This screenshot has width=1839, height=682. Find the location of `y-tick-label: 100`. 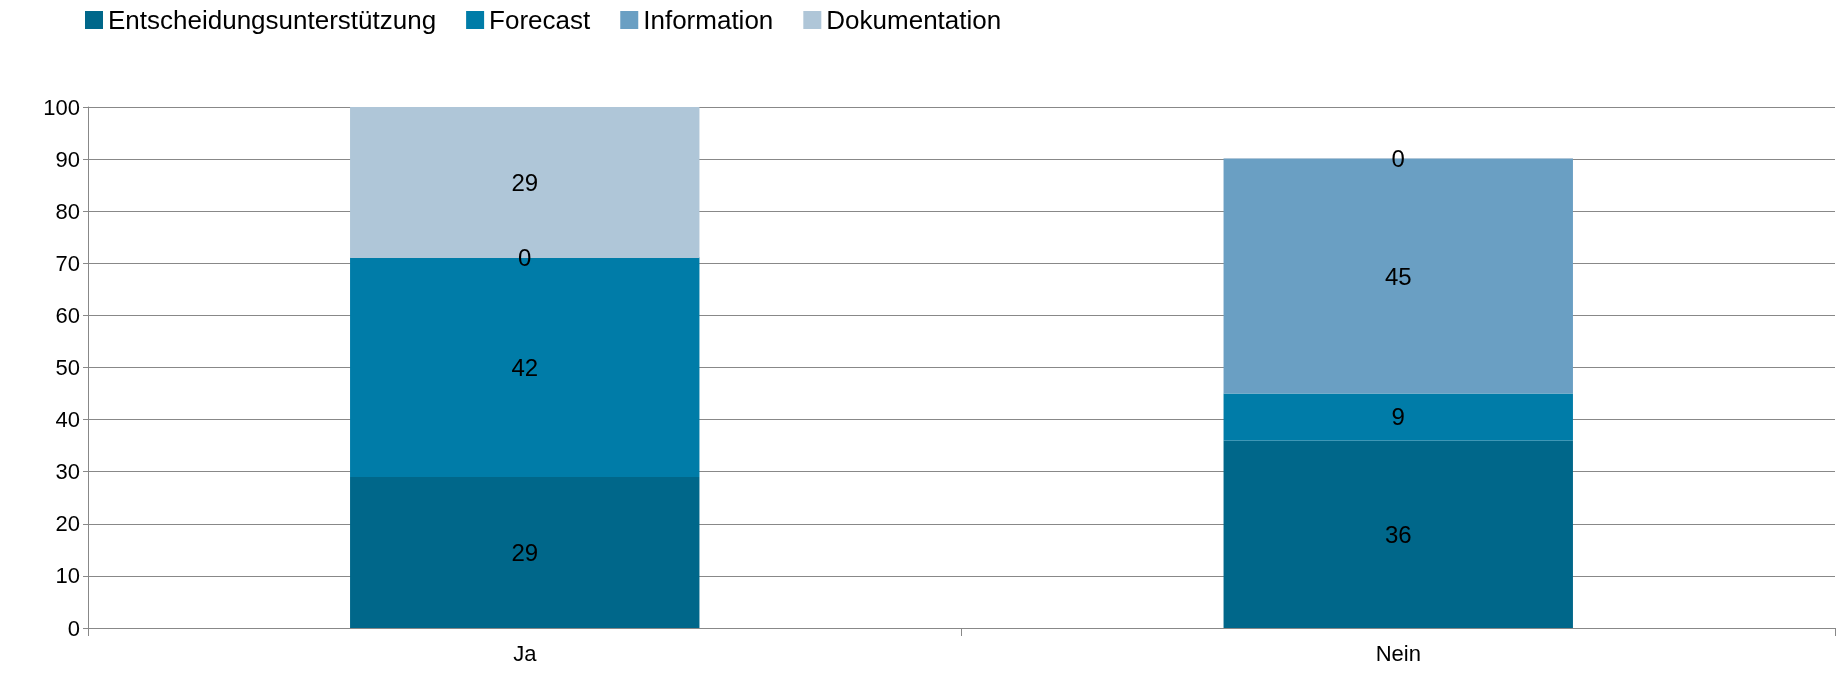

y-tick-label: 100 is located at coordinates (61, 107).